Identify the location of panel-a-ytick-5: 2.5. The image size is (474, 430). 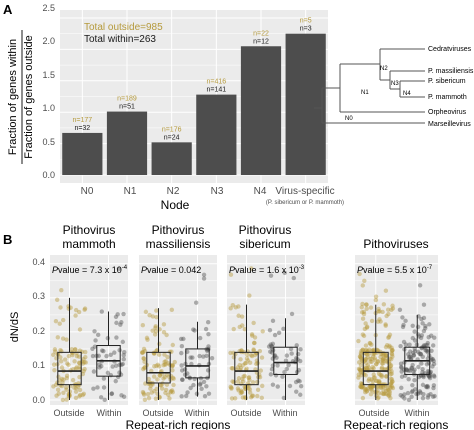
(48, 8).